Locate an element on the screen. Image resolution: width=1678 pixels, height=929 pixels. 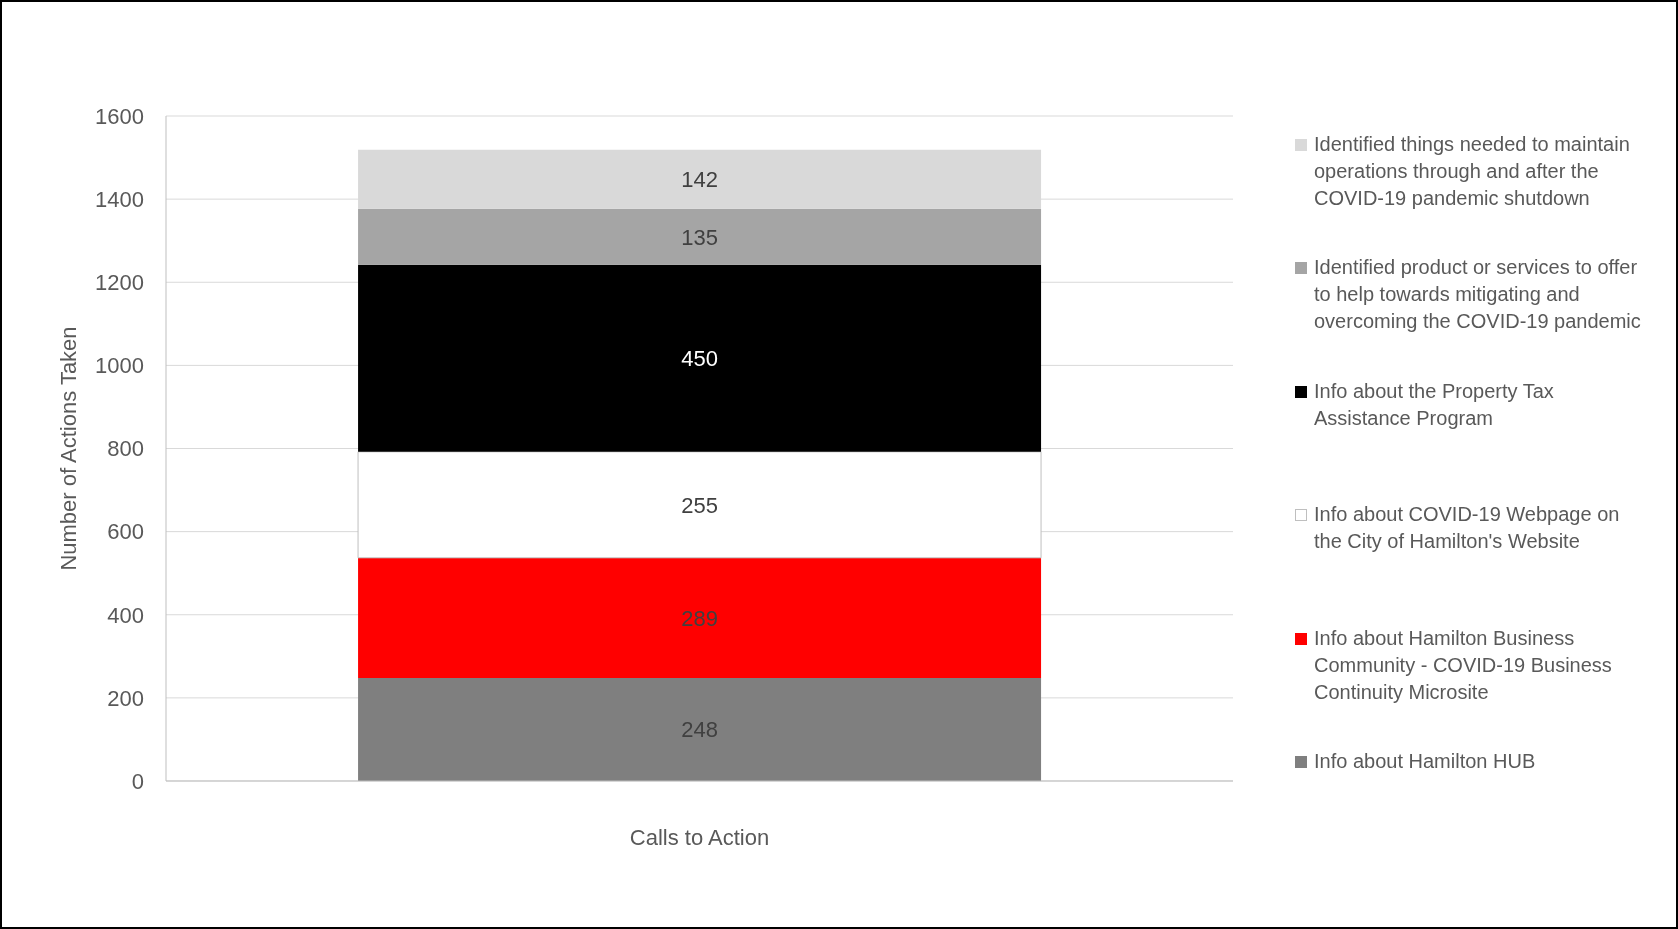
y-tick-label: 1200 is located at coordinates (119, 283).